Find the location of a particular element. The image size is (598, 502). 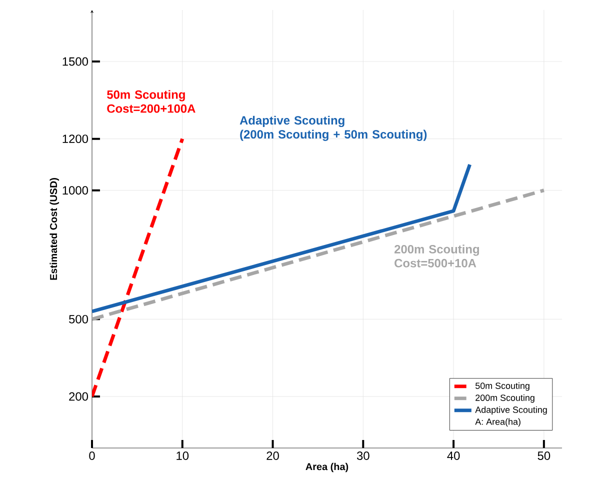

legend-label: Adaptive Scouting is located at coordinates (511, 410).